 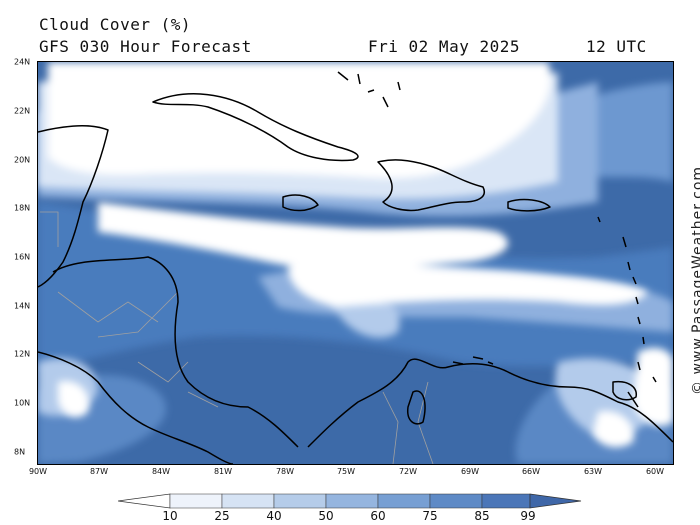 I want to click on lat-label-12n: 12N, so click(x=22, y=354).